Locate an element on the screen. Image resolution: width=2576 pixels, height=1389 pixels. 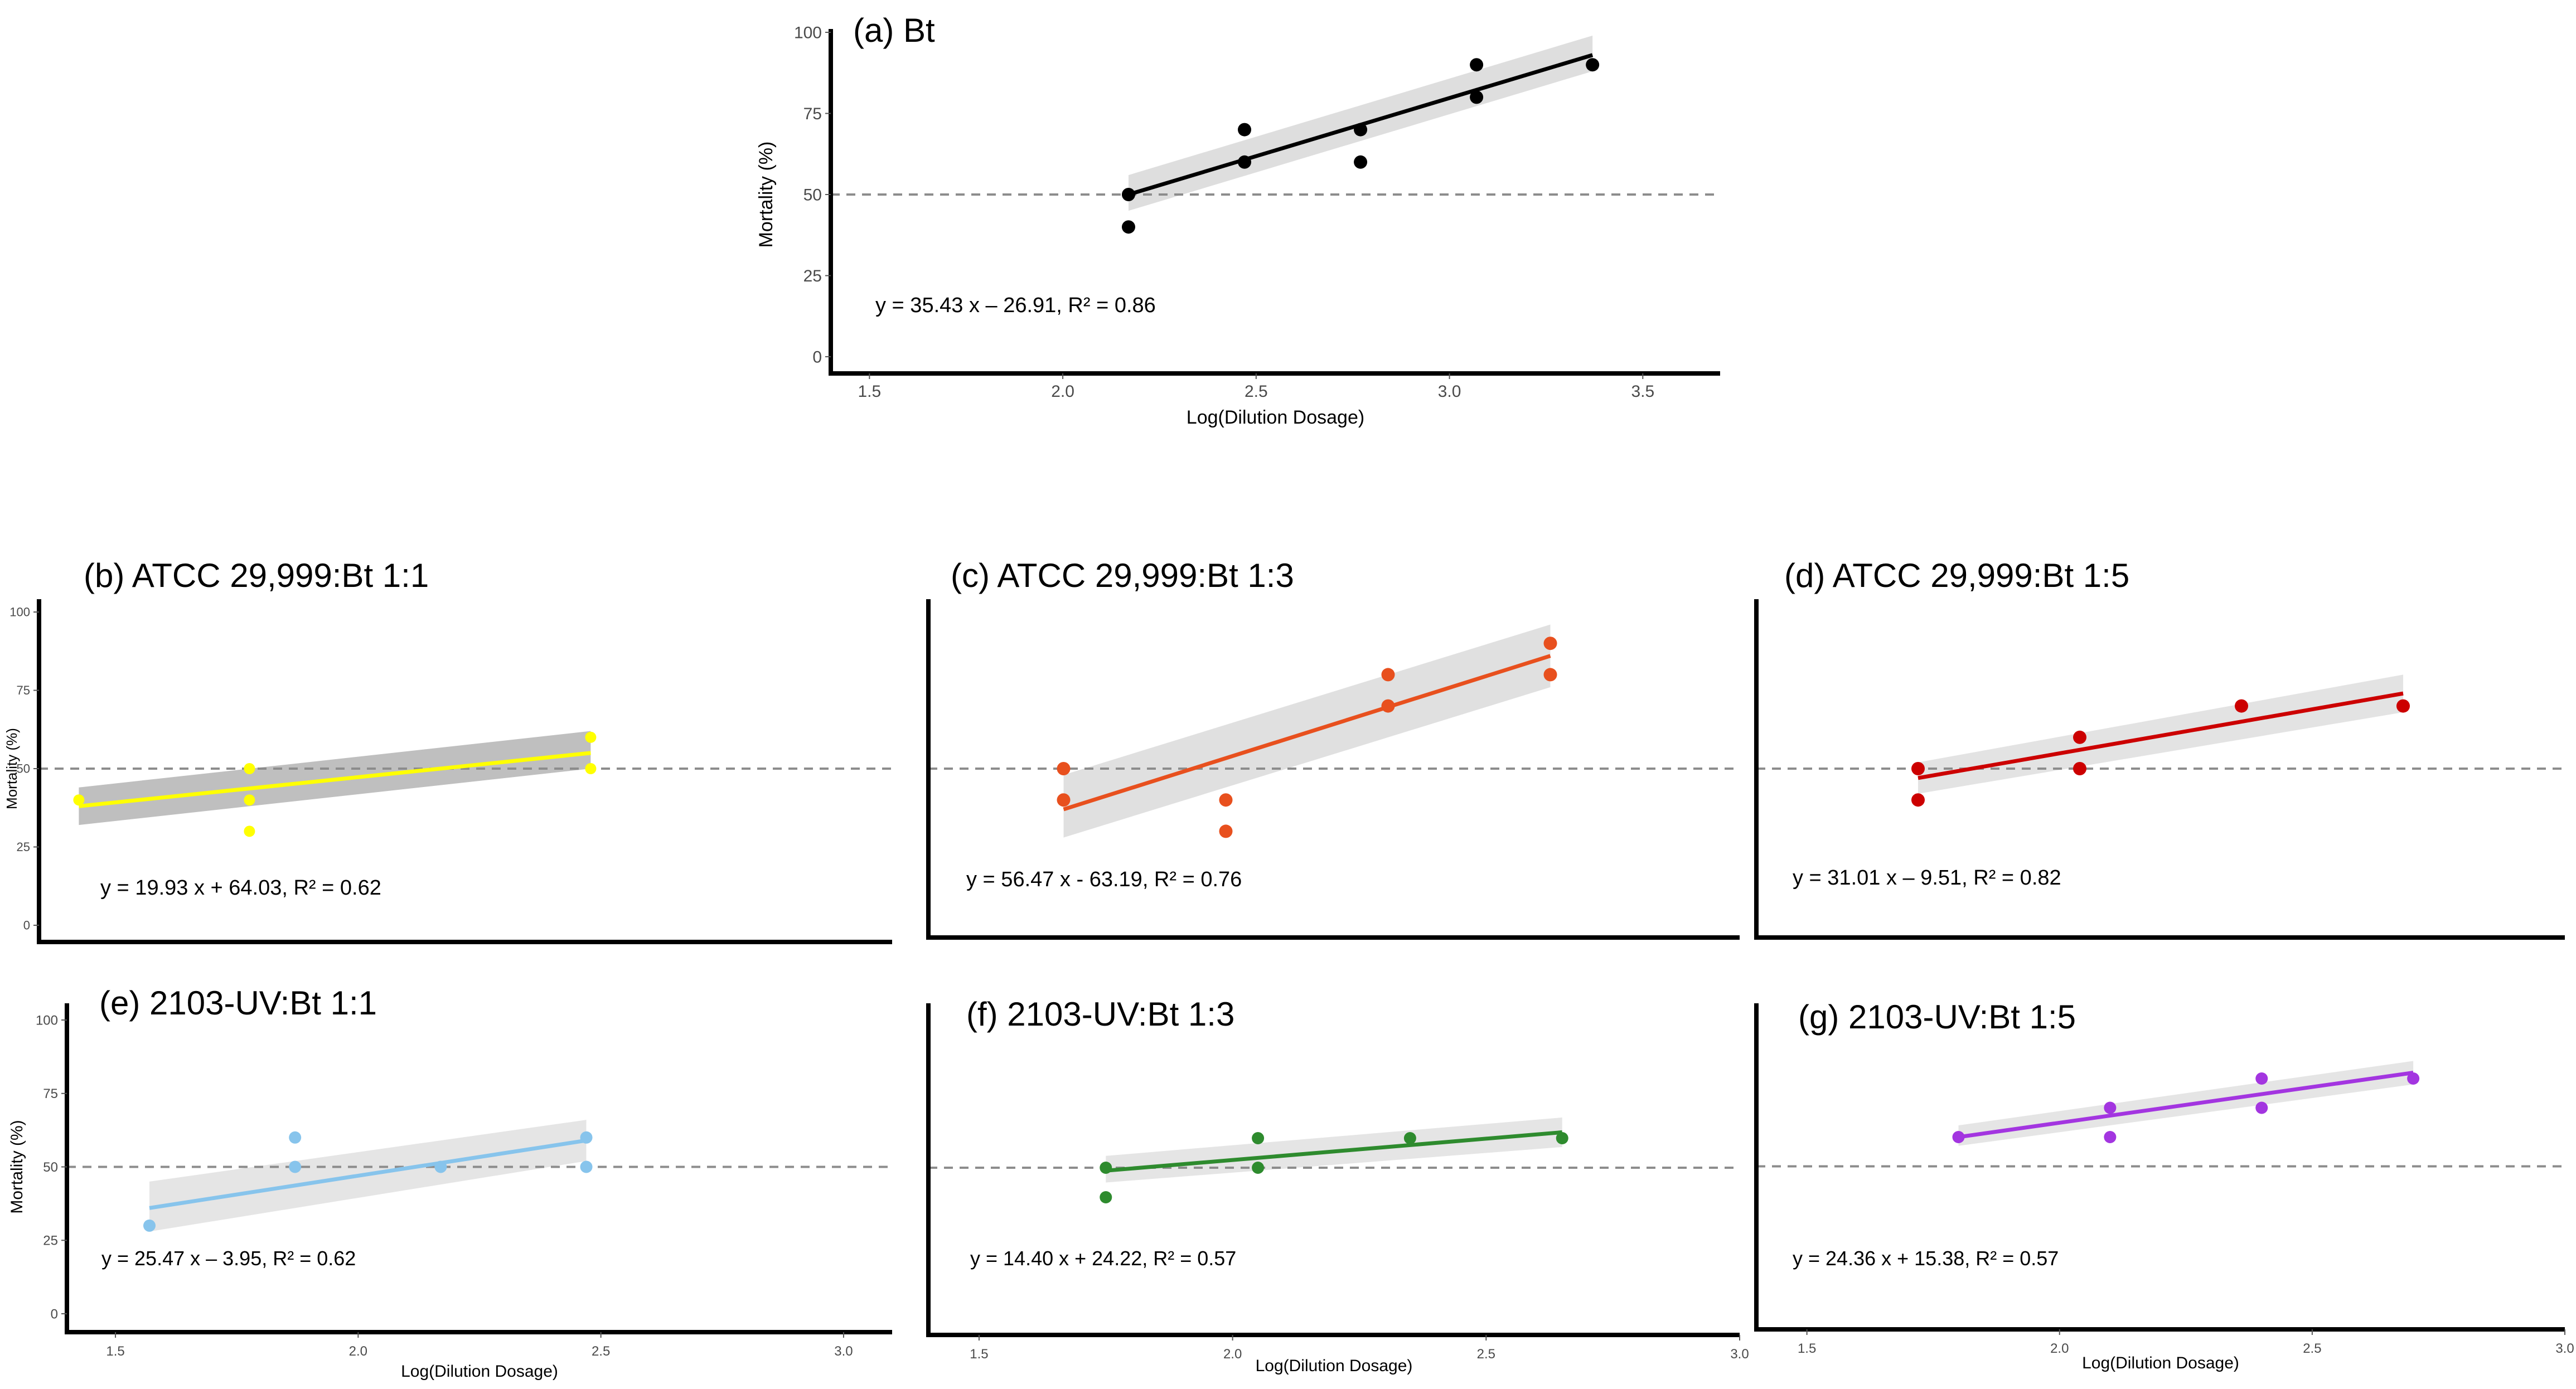
y-tick-label-b-3: 75 is located at coordinates (23, 690).